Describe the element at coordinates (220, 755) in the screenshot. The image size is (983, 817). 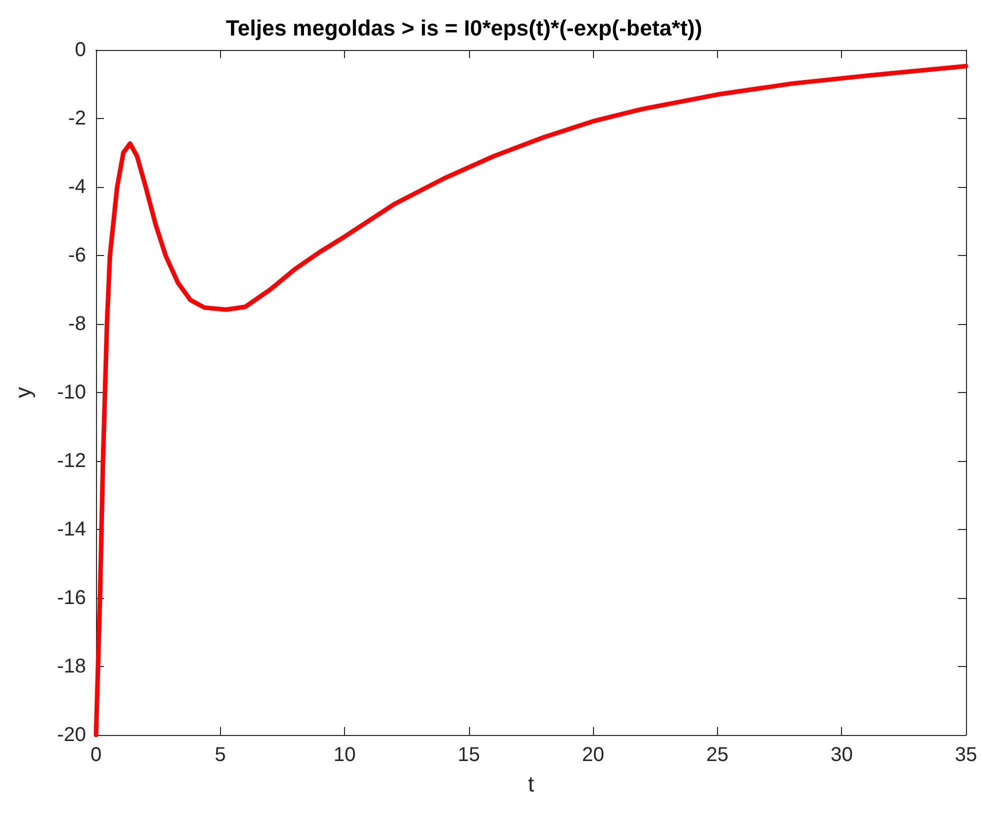
I see `x-tick-label: 5` at that location.